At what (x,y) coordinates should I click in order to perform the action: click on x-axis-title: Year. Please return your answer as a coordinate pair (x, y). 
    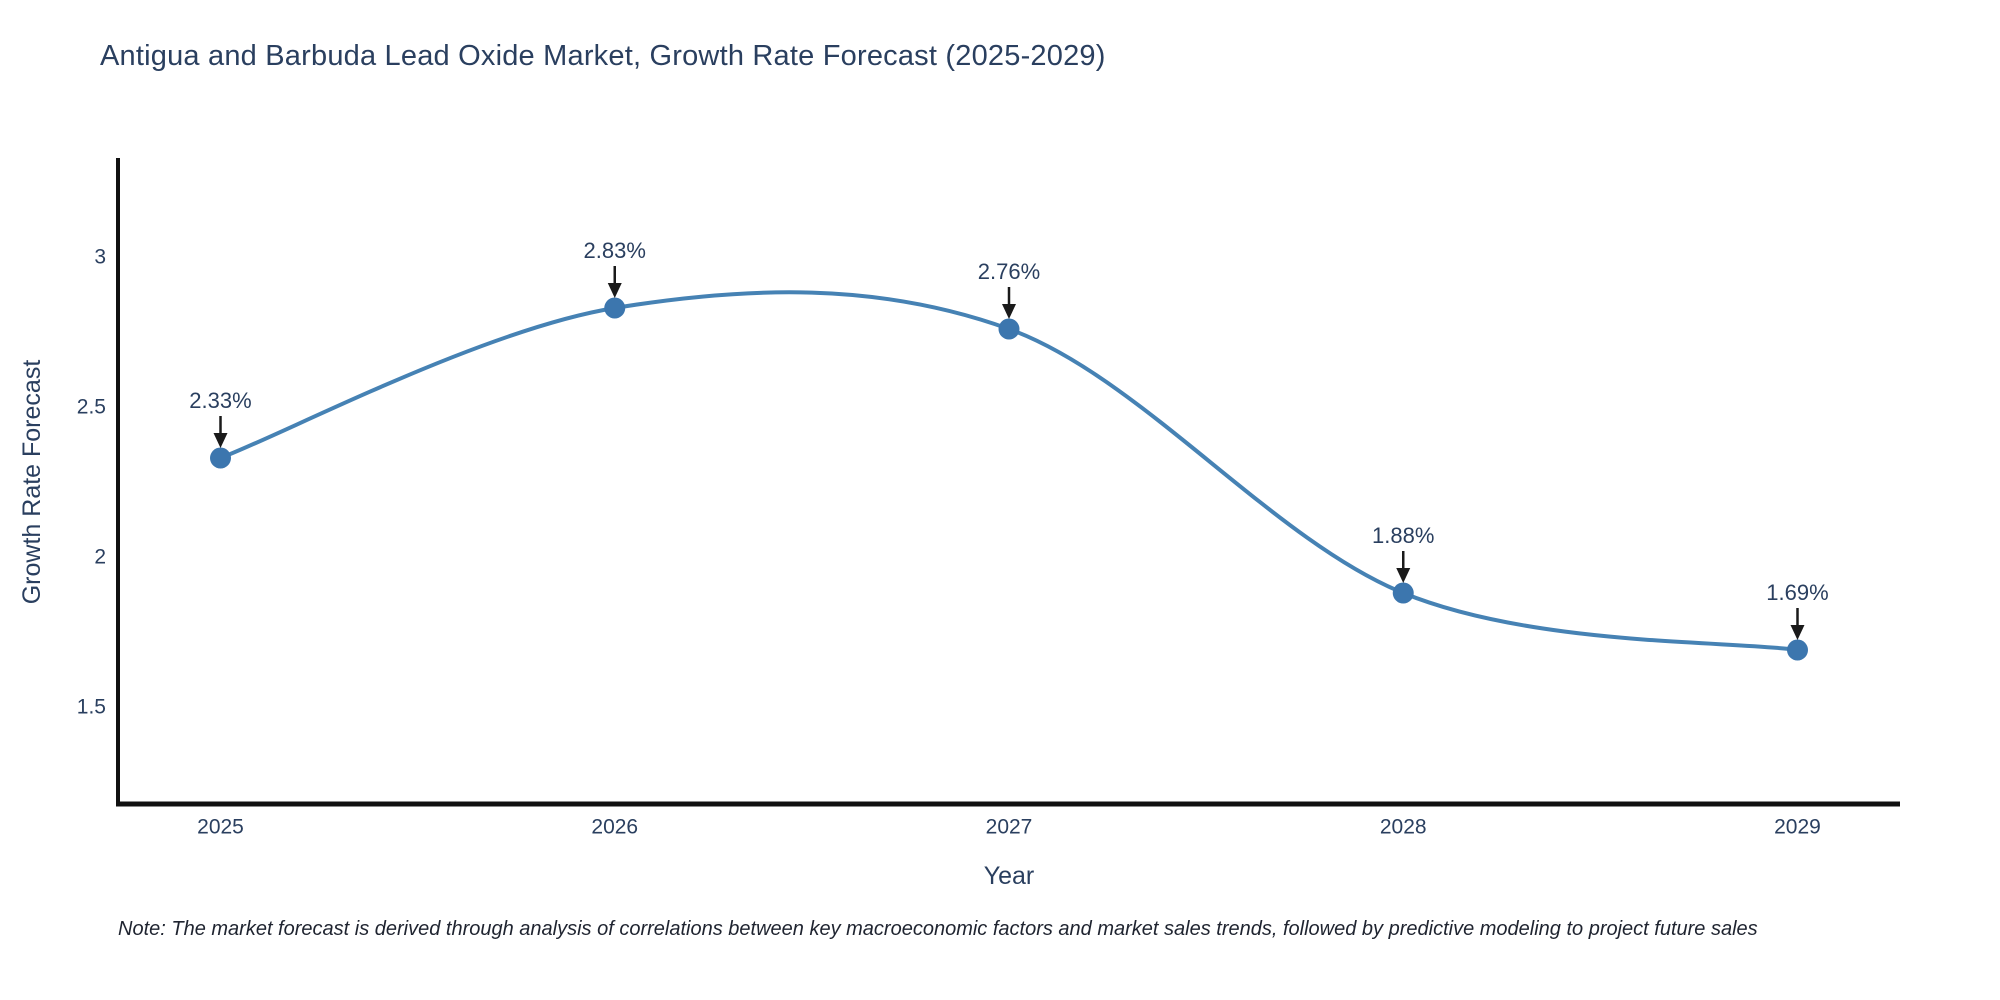
    Looking at the image, I should click on (1009, 876).